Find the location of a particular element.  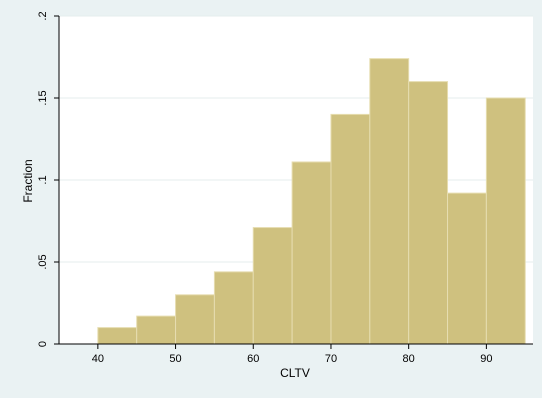

y-tick-label: 0 is located at coordinates (43, 344).